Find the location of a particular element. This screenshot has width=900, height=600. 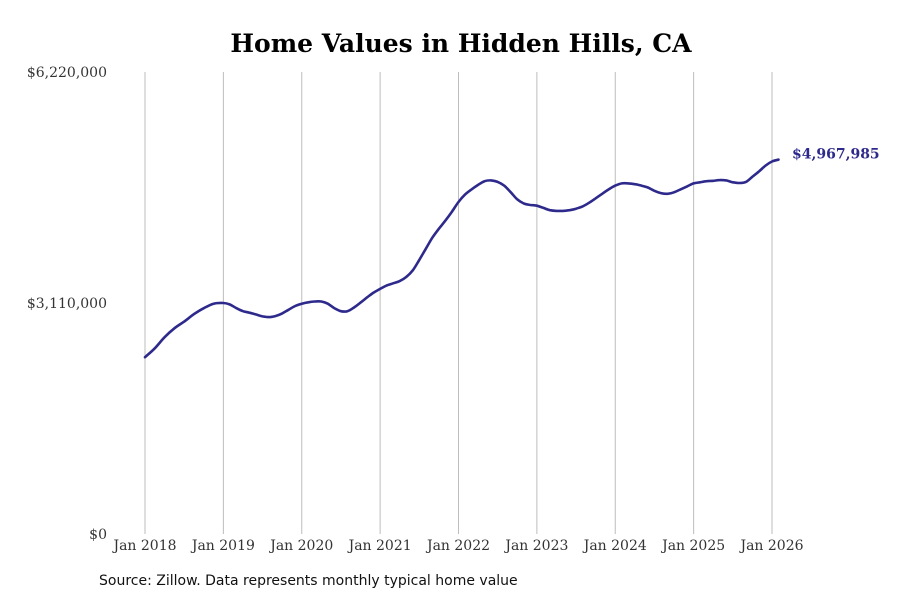

x-tick-label: Jan 2023 is located at coordinates (535, 546).